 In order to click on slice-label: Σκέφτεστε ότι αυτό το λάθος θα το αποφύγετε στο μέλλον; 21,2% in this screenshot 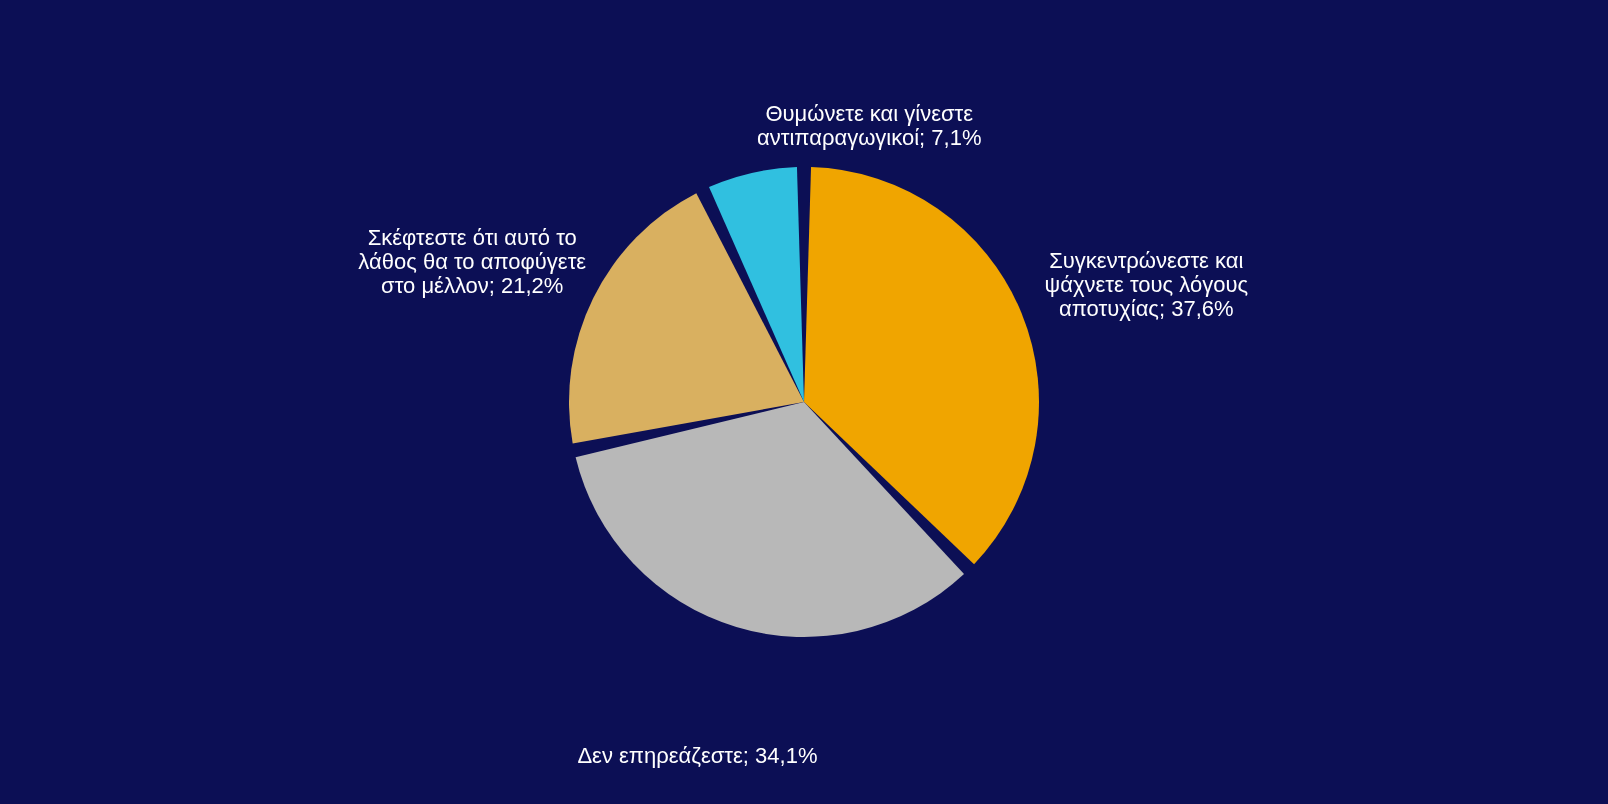, I will do `click(472, 262)`.